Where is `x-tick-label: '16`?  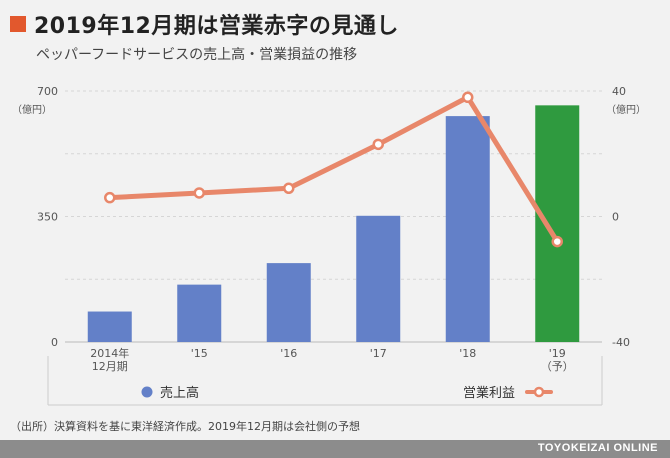 x-tick-label: '16 is located at coordinates (288, 353).